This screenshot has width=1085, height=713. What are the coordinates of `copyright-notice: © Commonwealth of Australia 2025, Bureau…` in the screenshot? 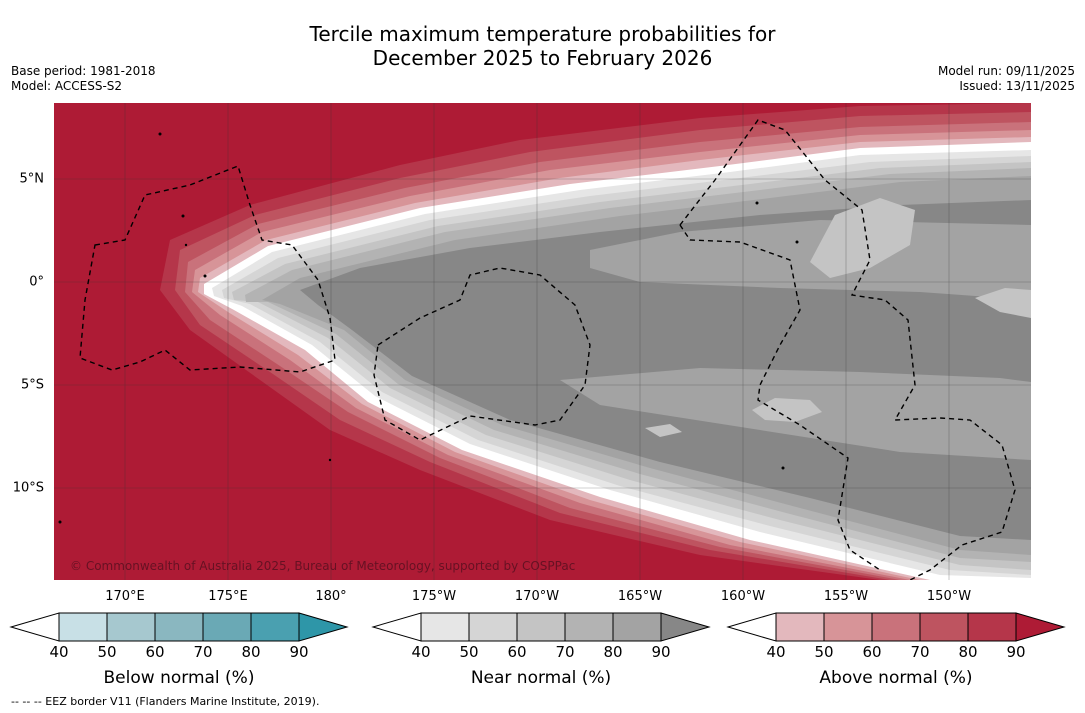 It's located at (322, 566).